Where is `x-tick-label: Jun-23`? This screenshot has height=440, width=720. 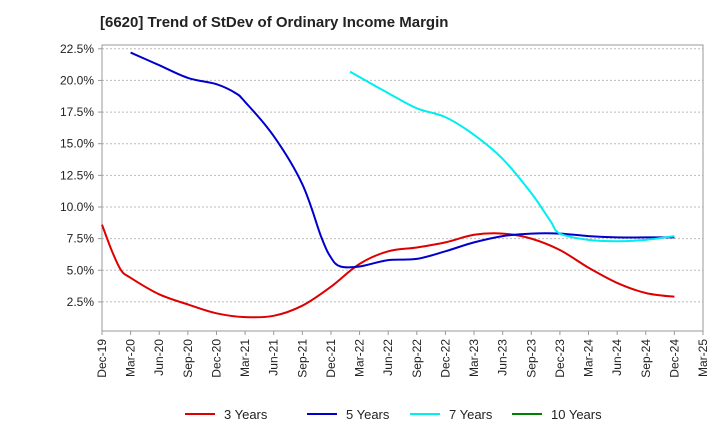
x-tick-label: Jun-23 is located at coordinates (503, 357).